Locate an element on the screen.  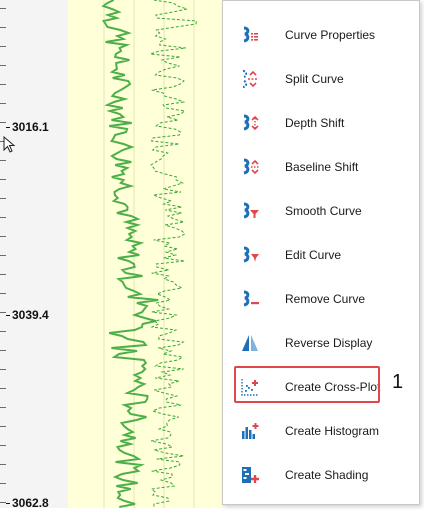
depth-label: 3062.8 is located at coordinates (30, 503).